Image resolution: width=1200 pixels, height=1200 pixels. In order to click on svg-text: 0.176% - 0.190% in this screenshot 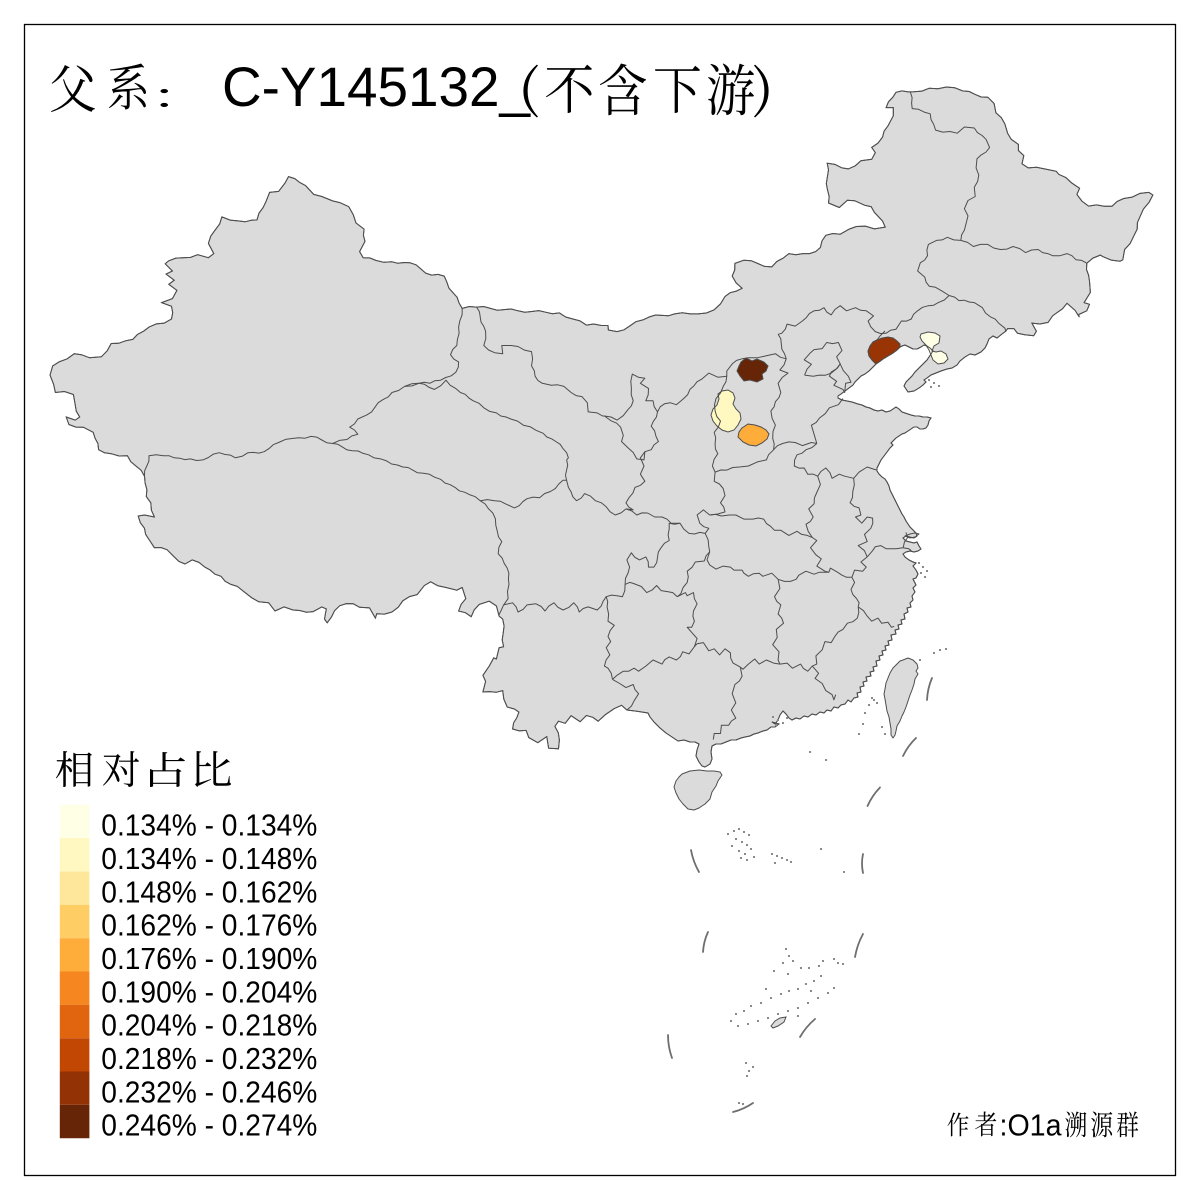, I will do `click(209, 958)`.